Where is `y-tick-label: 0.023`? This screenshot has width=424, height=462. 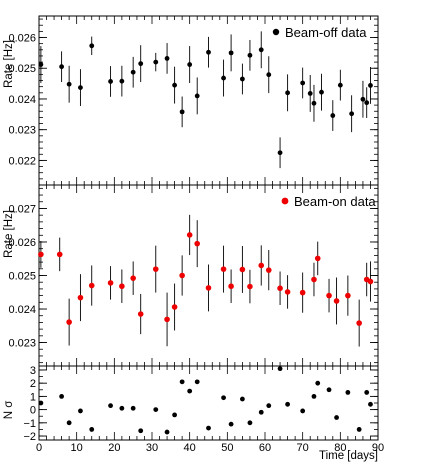
y-tick-label: 0.023 is located at coordinates (22, 131).